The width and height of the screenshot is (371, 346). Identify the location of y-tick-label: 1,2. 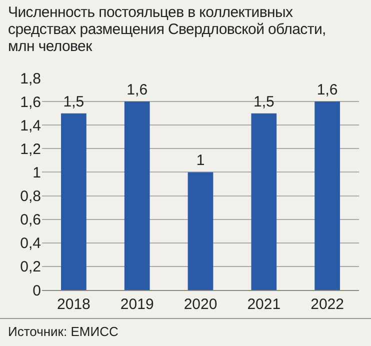
(30, 149).